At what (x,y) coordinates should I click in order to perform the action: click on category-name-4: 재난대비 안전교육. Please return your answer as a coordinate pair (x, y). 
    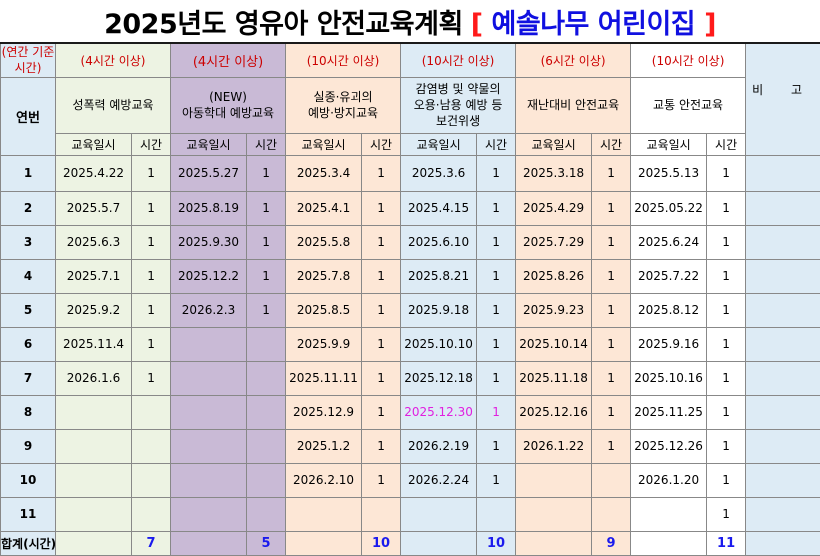
    Looking at the image, I should click on (573, 105).